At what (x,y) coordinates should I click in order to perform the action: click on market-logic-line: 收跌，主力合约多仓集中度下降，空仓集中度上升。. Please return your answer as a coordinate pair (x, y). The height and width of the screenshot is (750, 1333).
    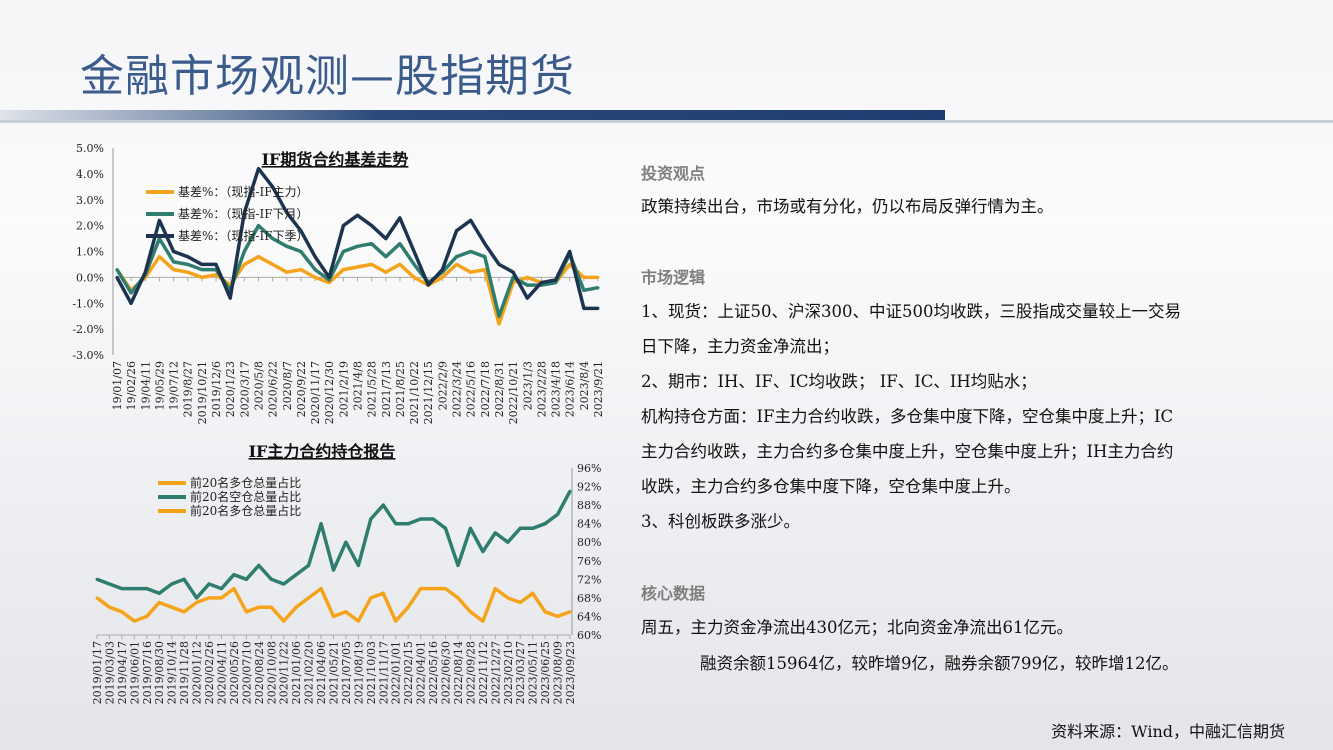
    Looking at the image, I should click on (831, 486).